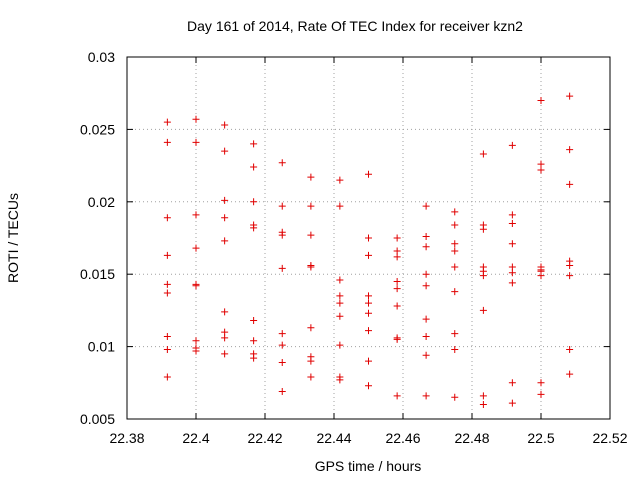 The height and width of the screenshot is (480, 640). What do you see at coordinates (97, 274) in the screenshot?
I see `y-tick-label: 0.015` at bounding box center [97, 274].